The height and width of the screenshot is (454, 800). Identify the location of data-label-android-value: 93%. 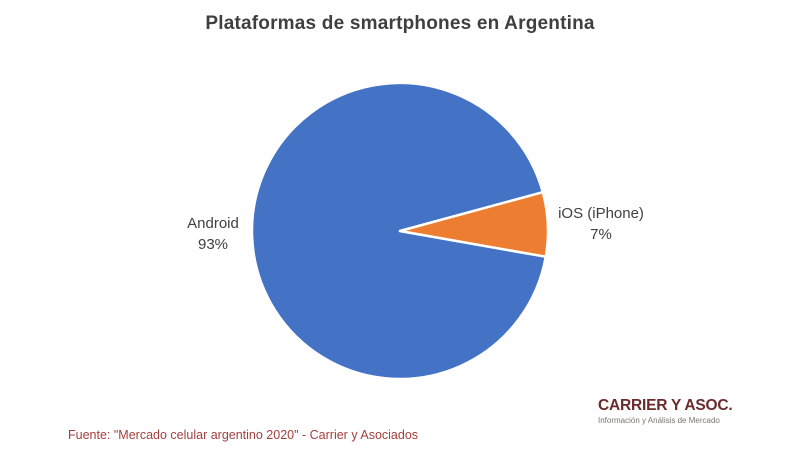
(213, 244).